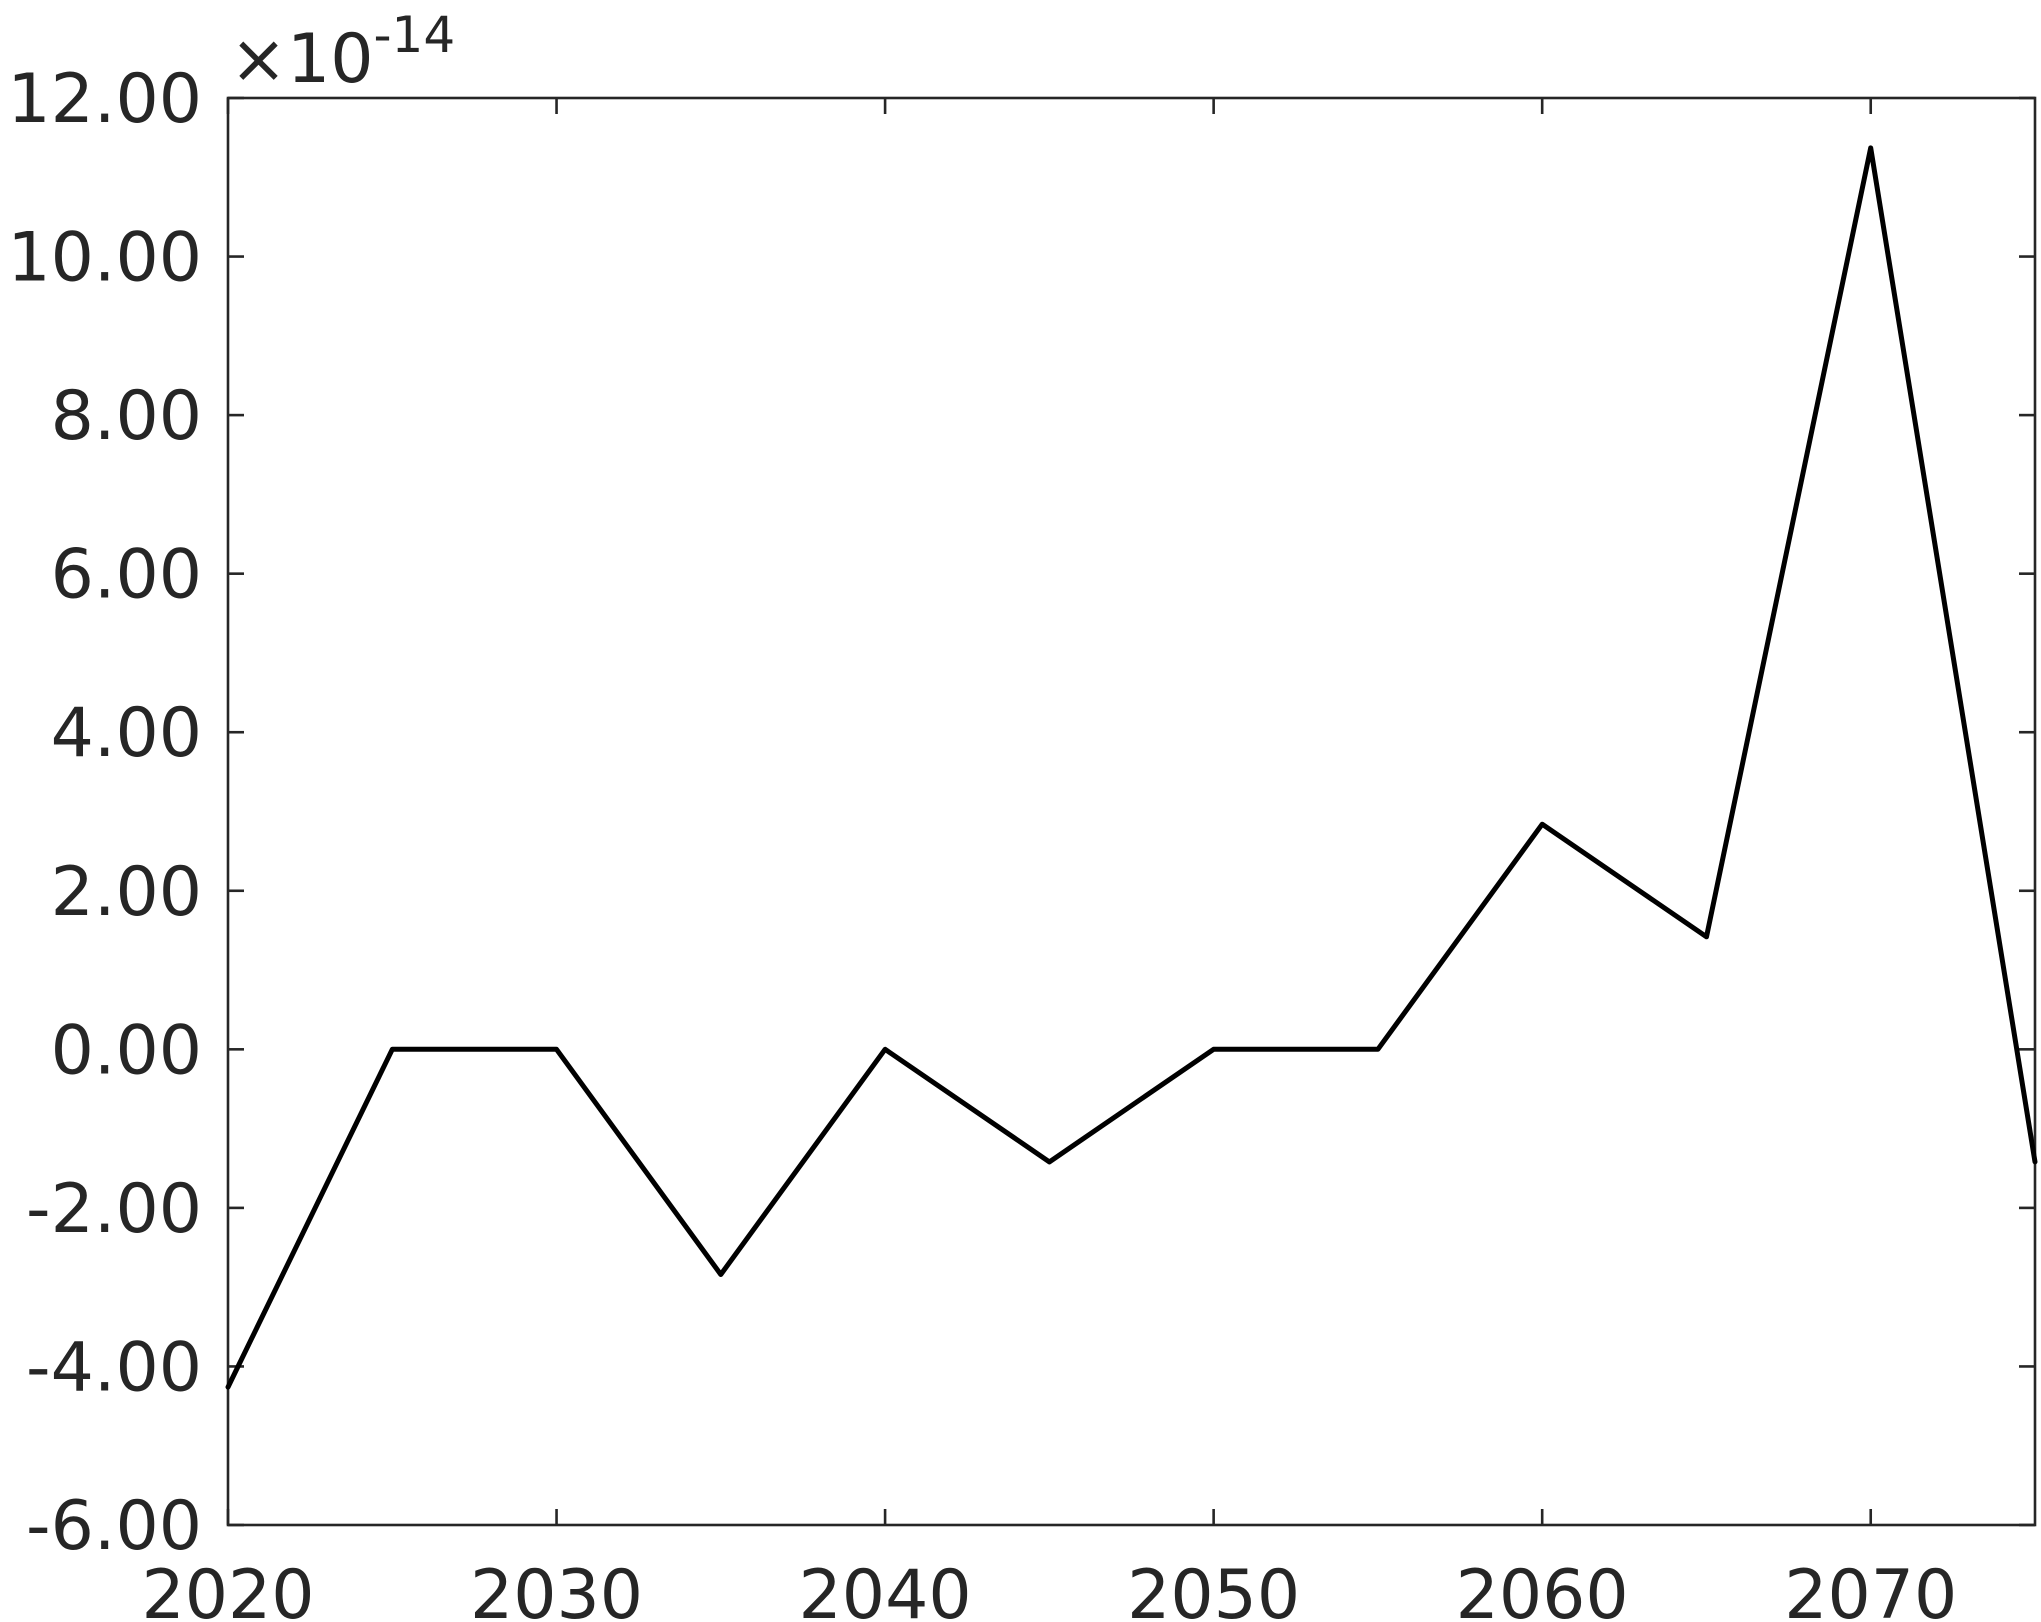  I want to click on y-tick-label: 0.00, so click(126, 1050).